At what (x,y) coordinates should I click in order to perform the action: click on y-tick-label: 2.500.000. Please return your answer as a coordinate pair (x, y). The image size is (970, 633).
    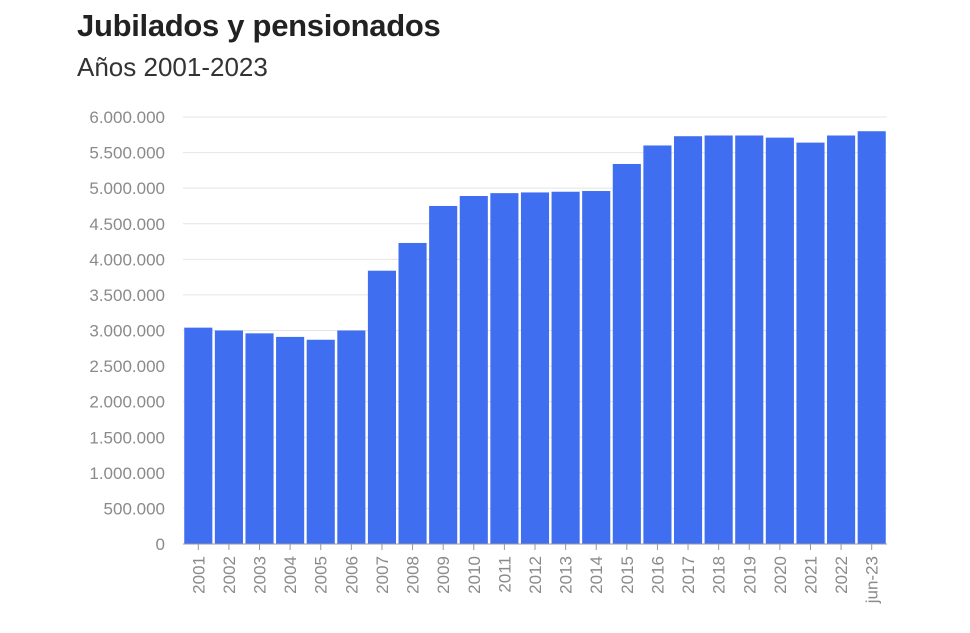
    Looking at the image, I should click on (127, 366).